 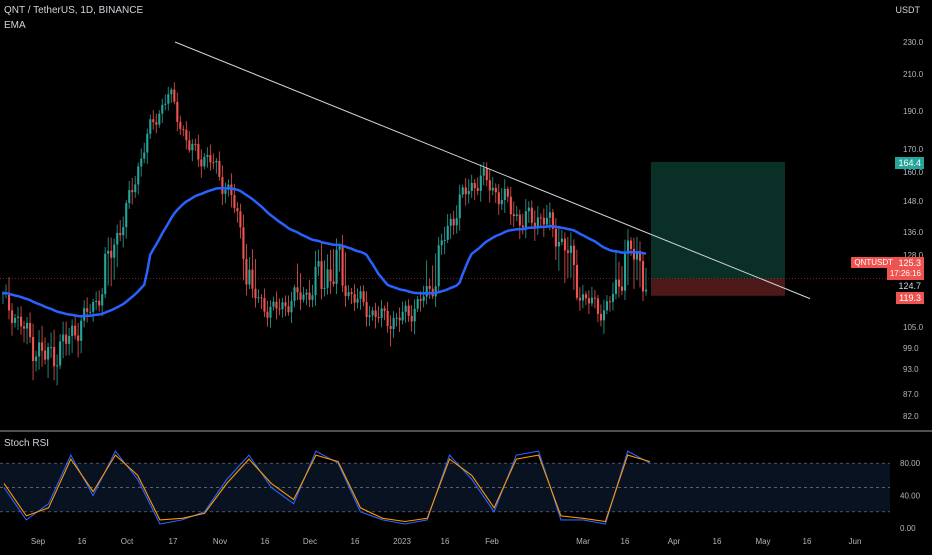 I want to click on x-tick-label: 2023, so click(x=402, y=541).